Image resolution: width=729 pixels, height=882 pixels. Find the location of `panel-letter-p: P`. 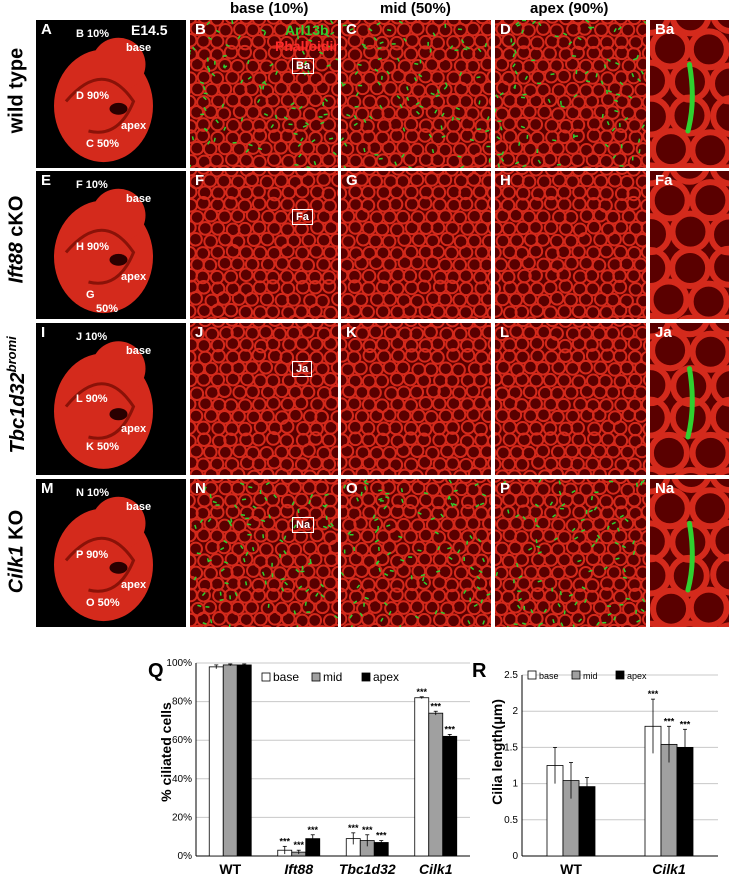

panel-letter-p: P is located at coordinates (505, 488).